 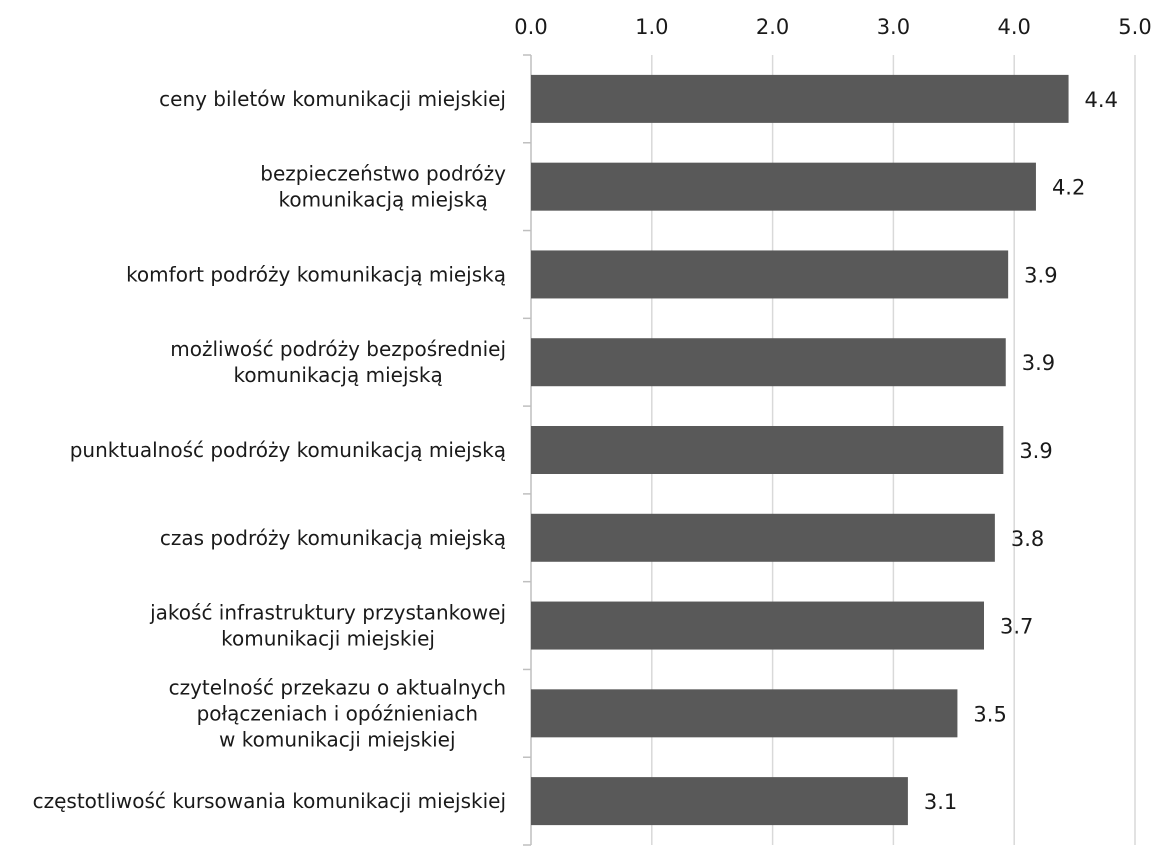 What do you see at coordinates (333, 538) in the screenshot?
I see `category-label: czas podróży komunikacją miejską` at bounding box center [333, 538].